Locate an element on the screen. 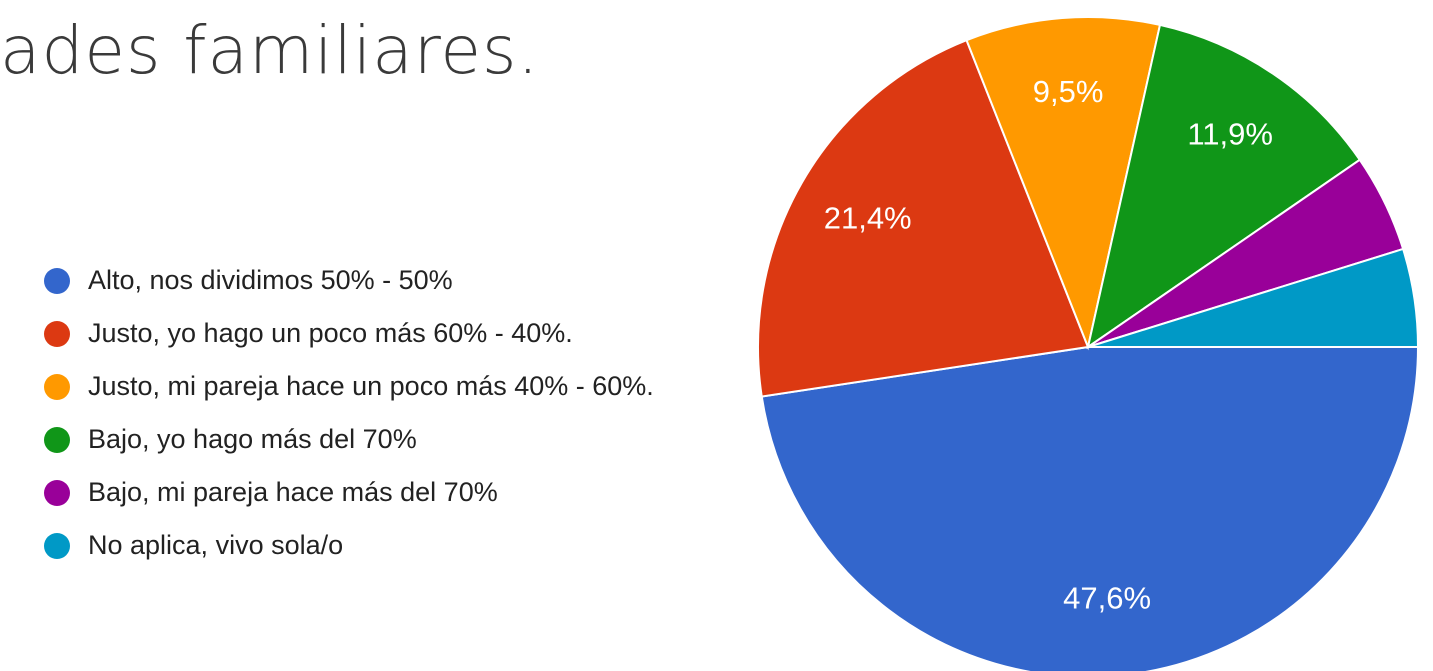  legend-item: Bajo, yo hago más del 70% is located at coordinates (384, 439).